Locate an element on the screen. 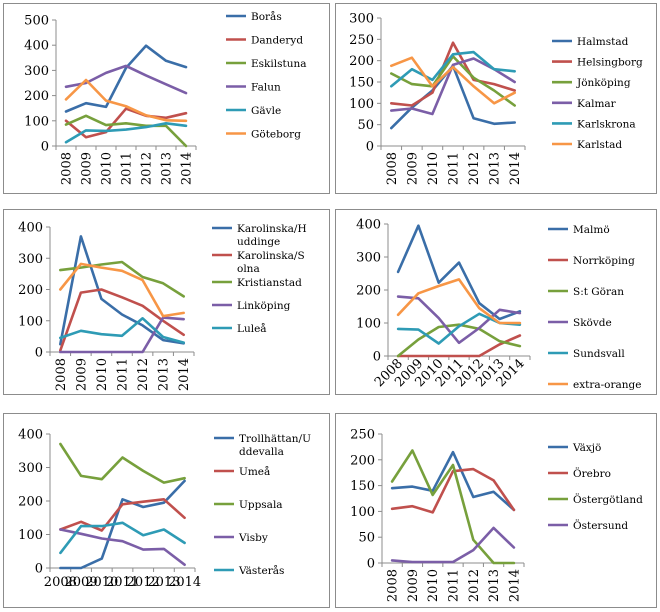 This screenshot has width=660, height=612. series-line-visby is located at coordinates (122, 547).